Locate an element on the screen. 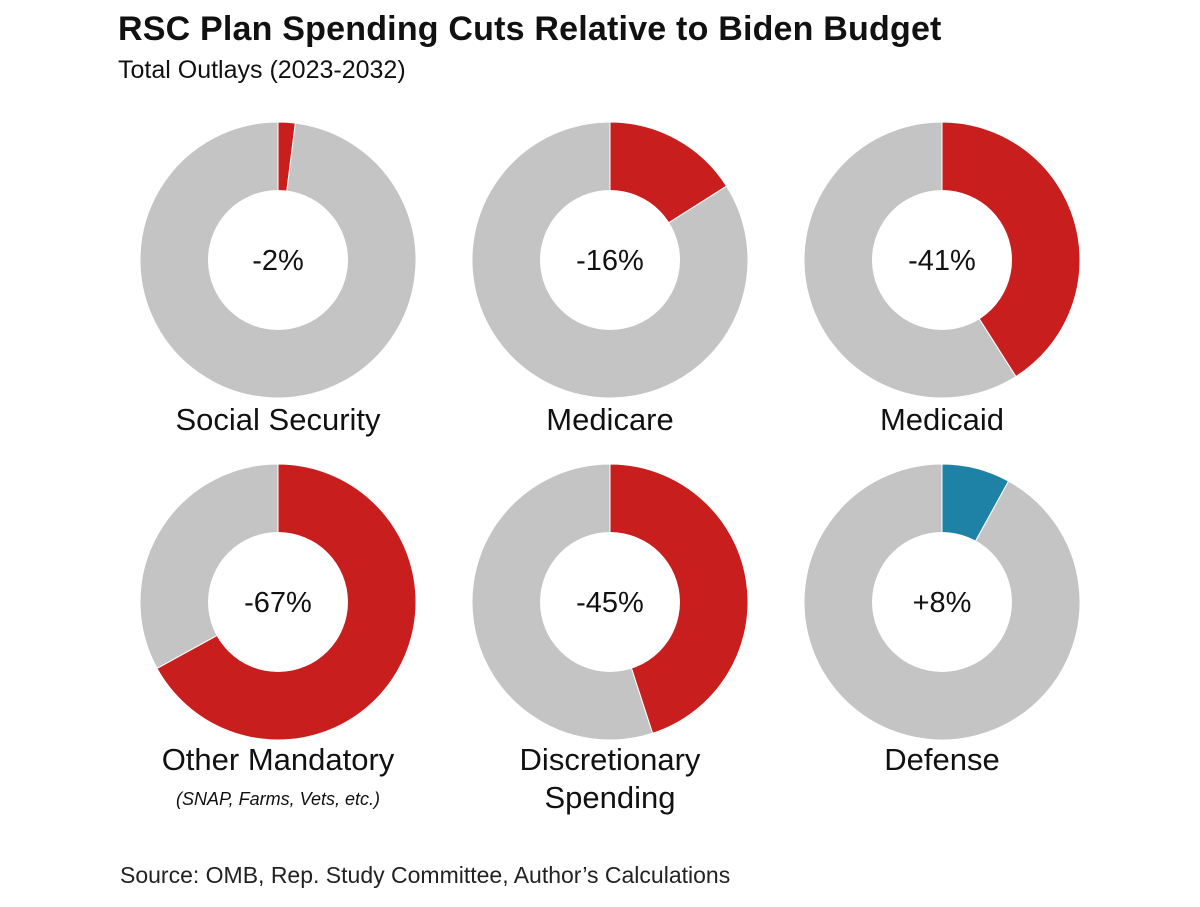  category-label-defense: Defense is located at coordinates (941, 759).